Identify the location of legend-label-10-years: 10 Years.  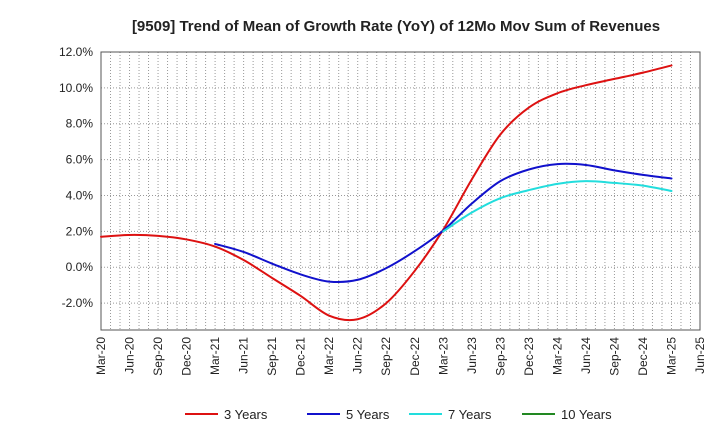
(586, 414).